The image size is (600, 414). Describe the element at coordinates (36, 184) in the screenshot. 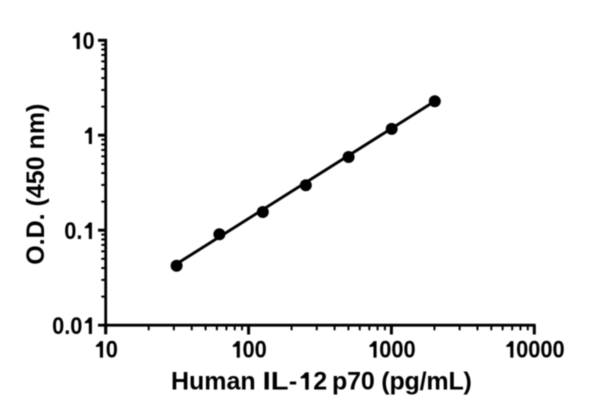

I see `svg-text: O.D. (450 nm)` at that location.